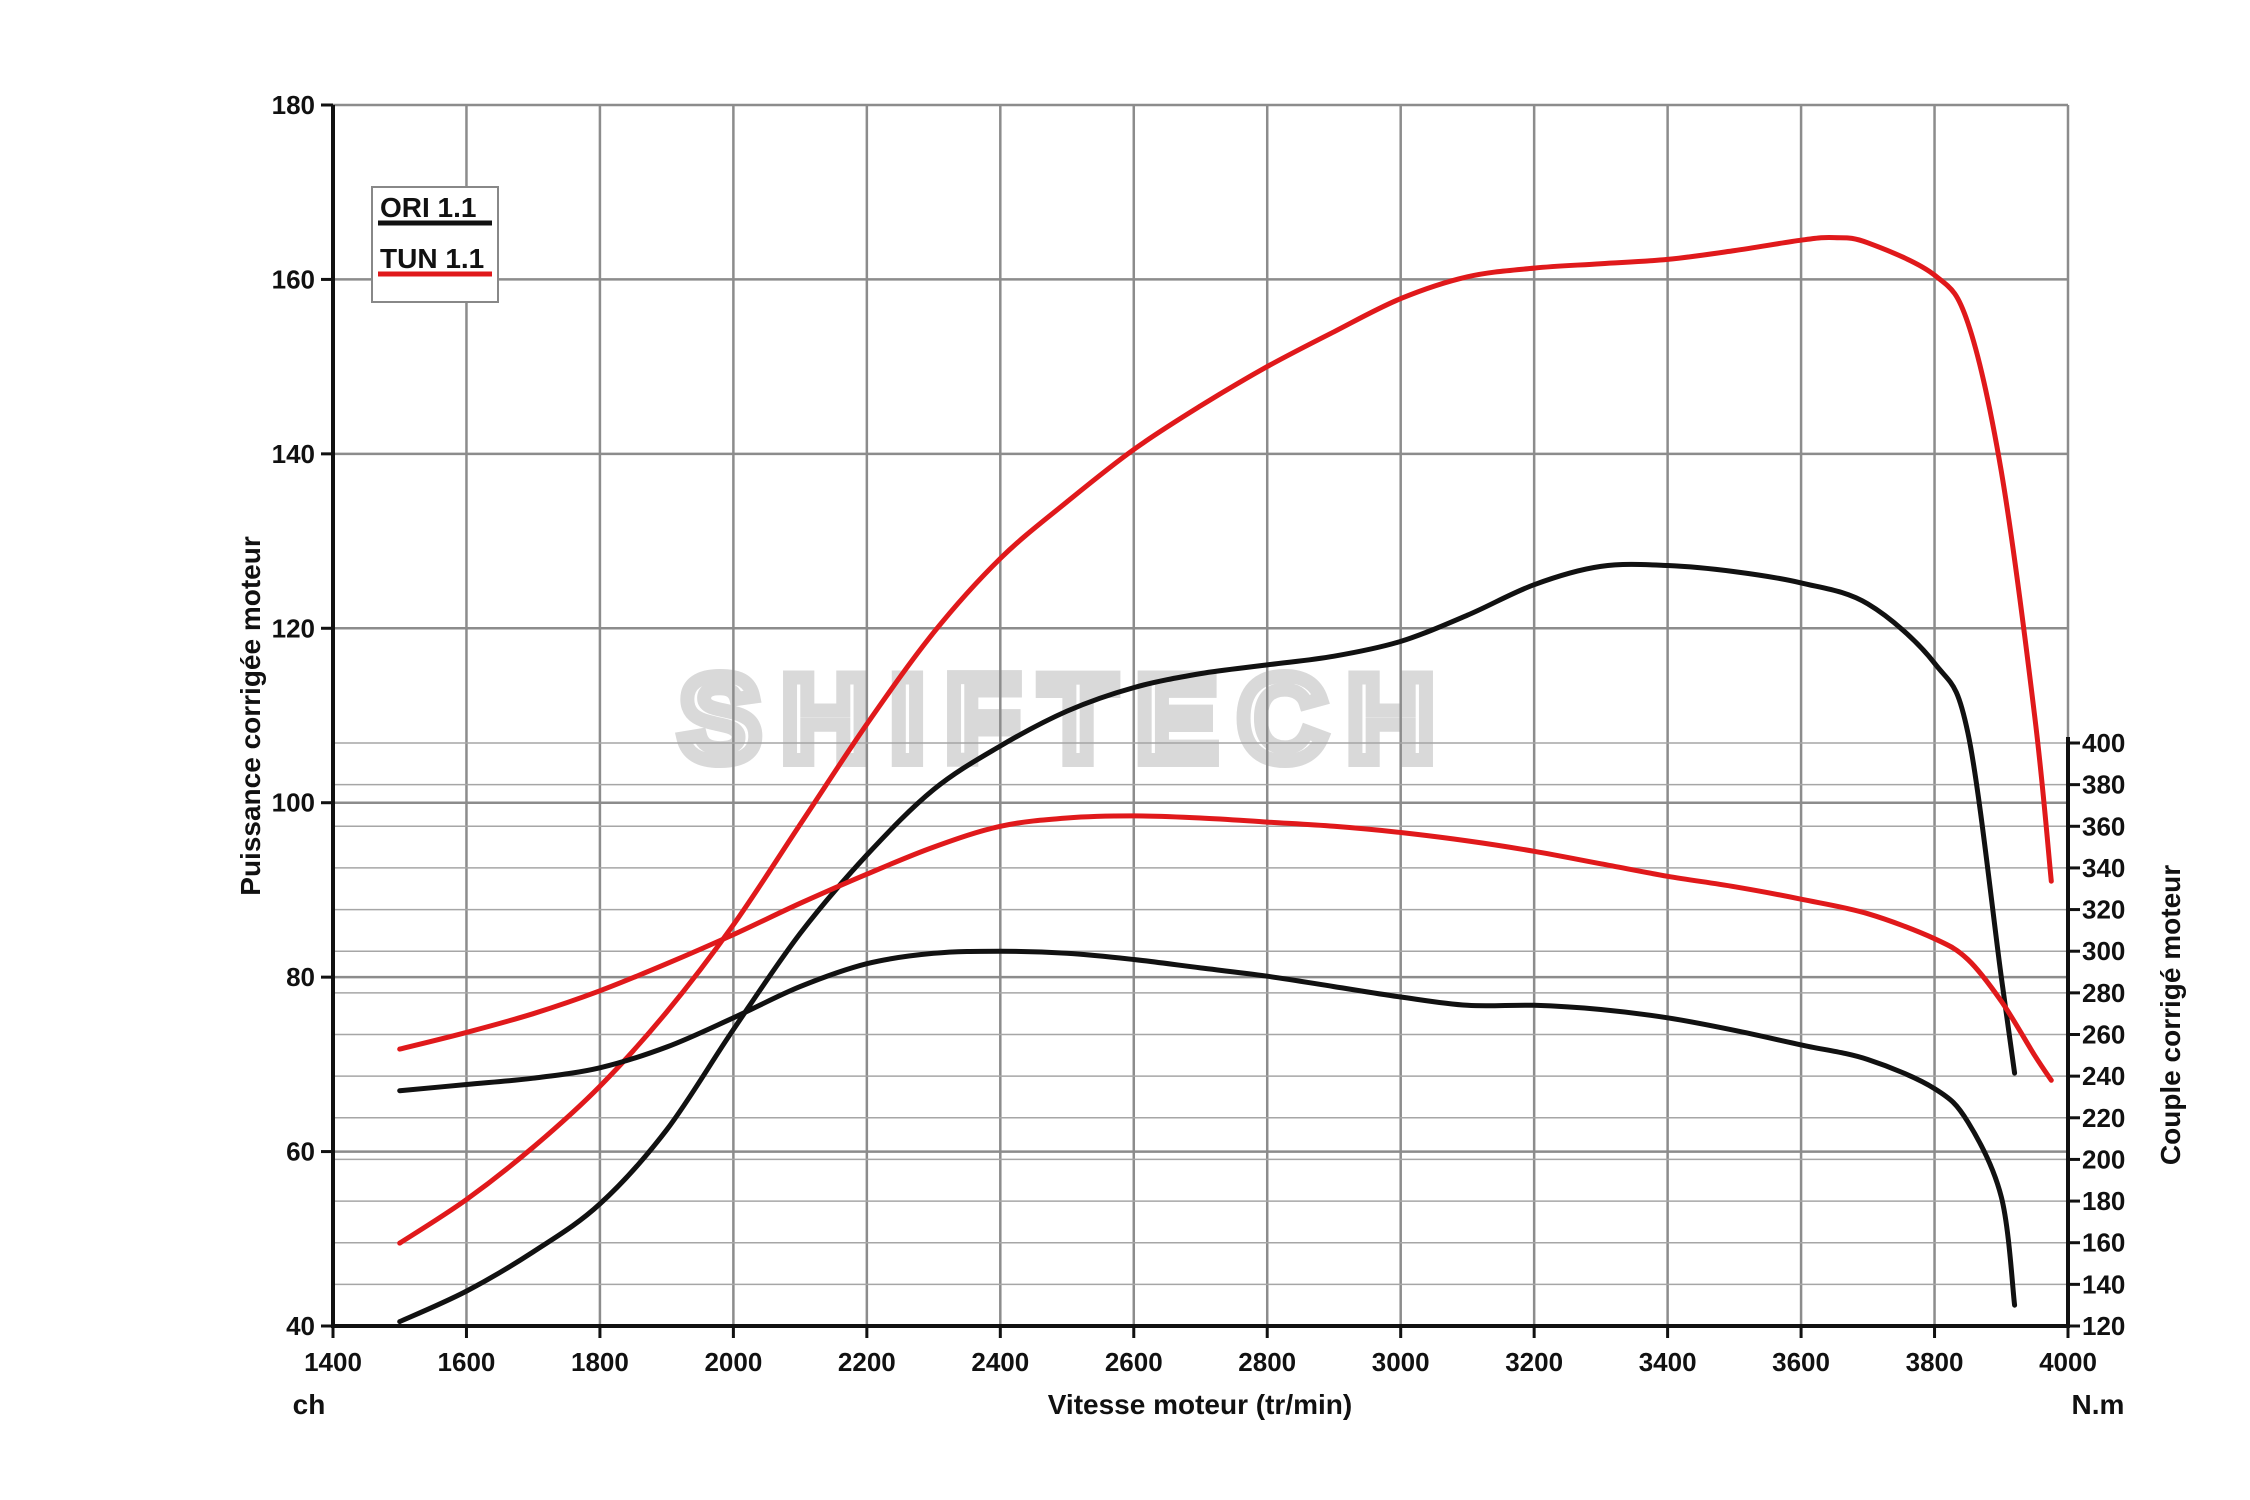  Describe the element at coordinates (2103, 910) in the screenshot. I see `y-right-tick-label: 320` at that location.